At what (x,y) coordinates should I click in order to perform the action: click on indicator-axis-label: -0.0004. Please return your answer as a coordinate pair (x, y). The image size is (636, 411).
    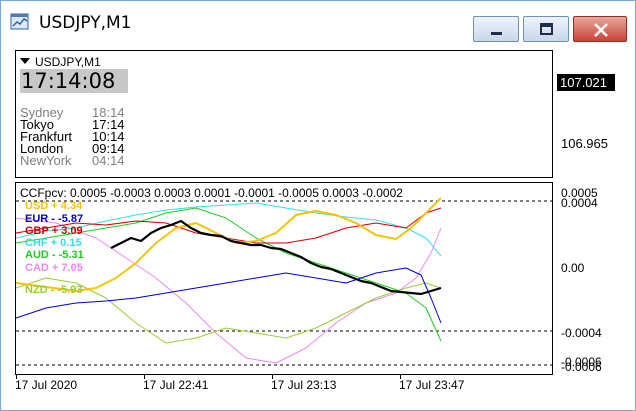
    Looking at the image, I should click on (581, 333).